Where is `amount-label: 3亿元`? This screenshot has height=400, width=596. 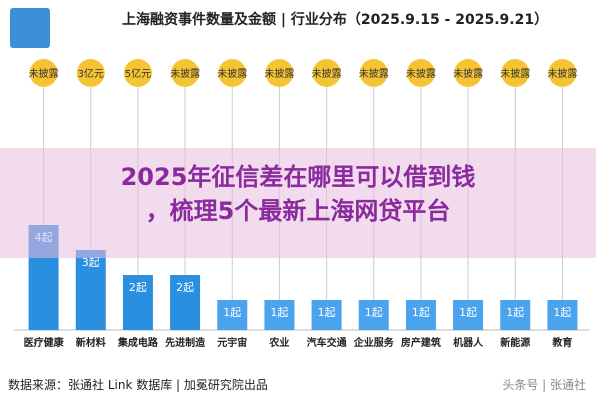 amount-label: 3亿元 is located at coordinates (91, 73).